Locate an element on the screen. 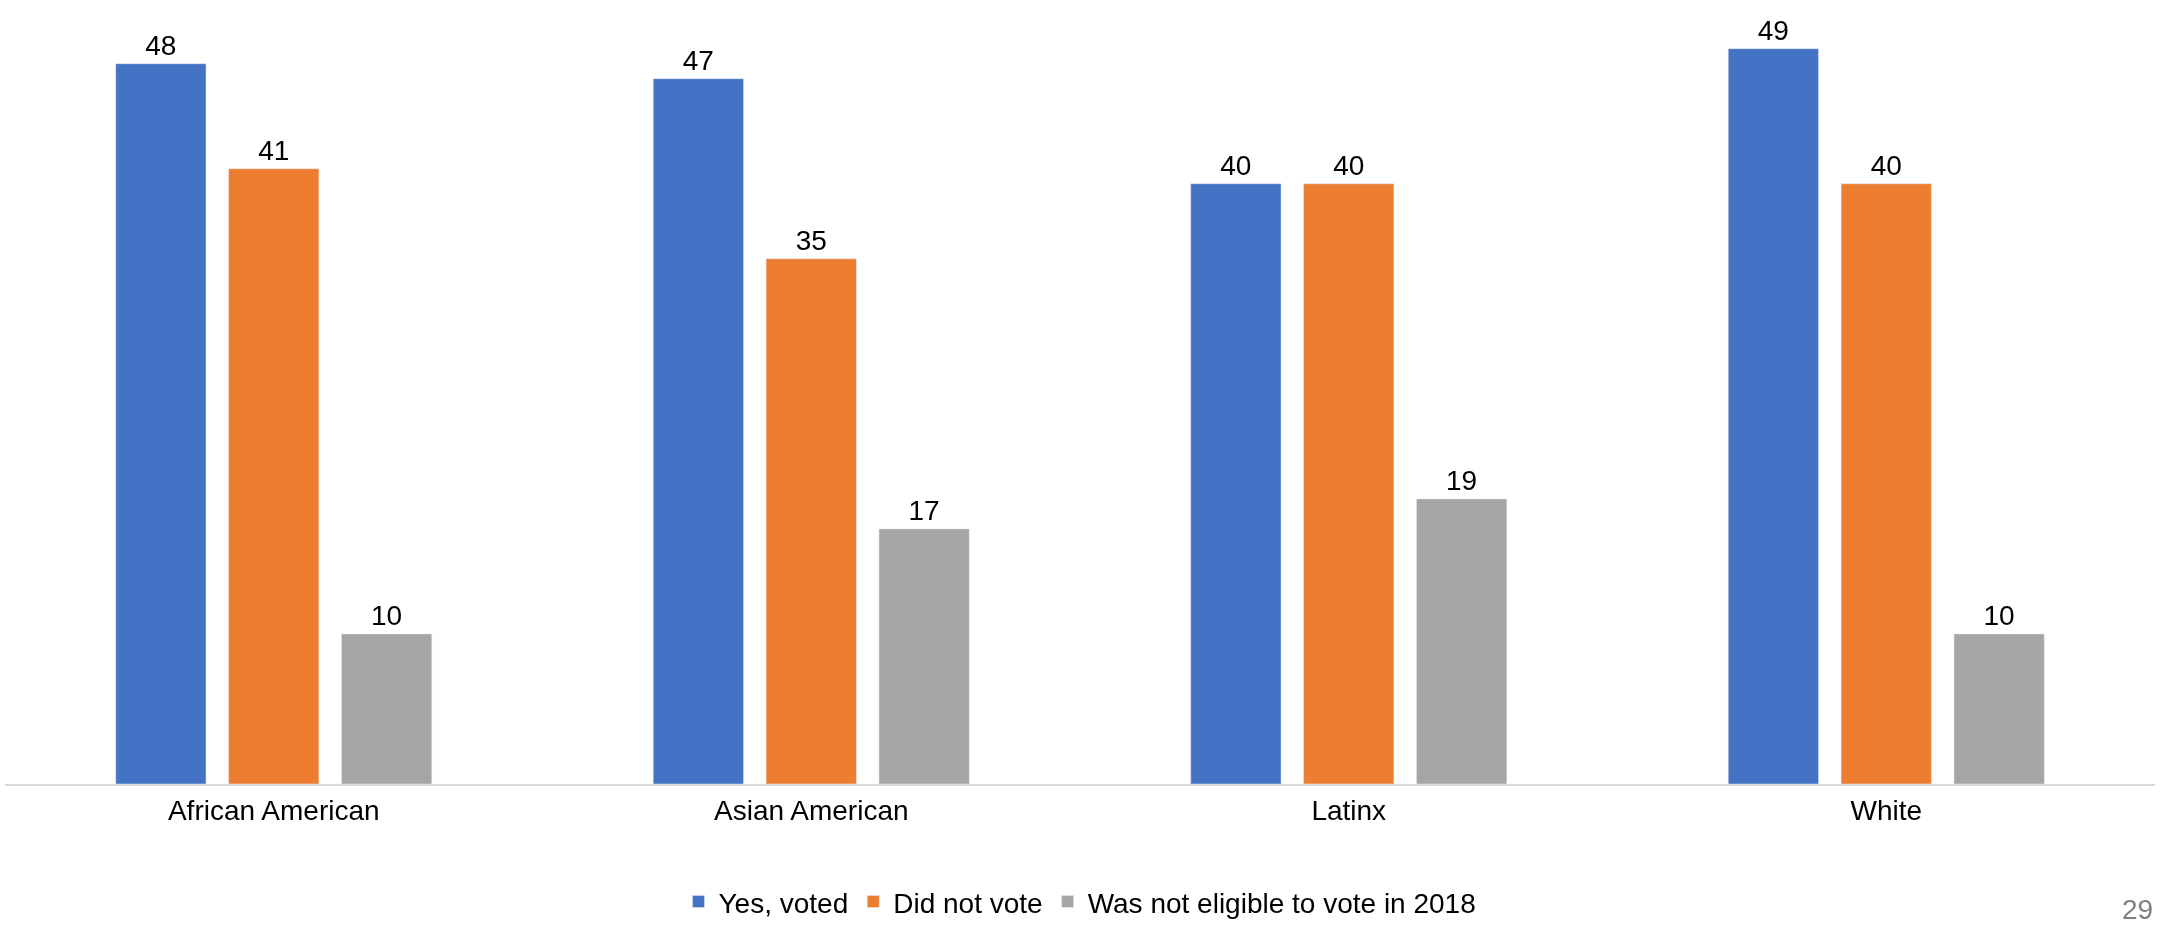 The width and height of the screenshot is (2160, 935). x-tick-label: African American is located at coordinates (273, 810).